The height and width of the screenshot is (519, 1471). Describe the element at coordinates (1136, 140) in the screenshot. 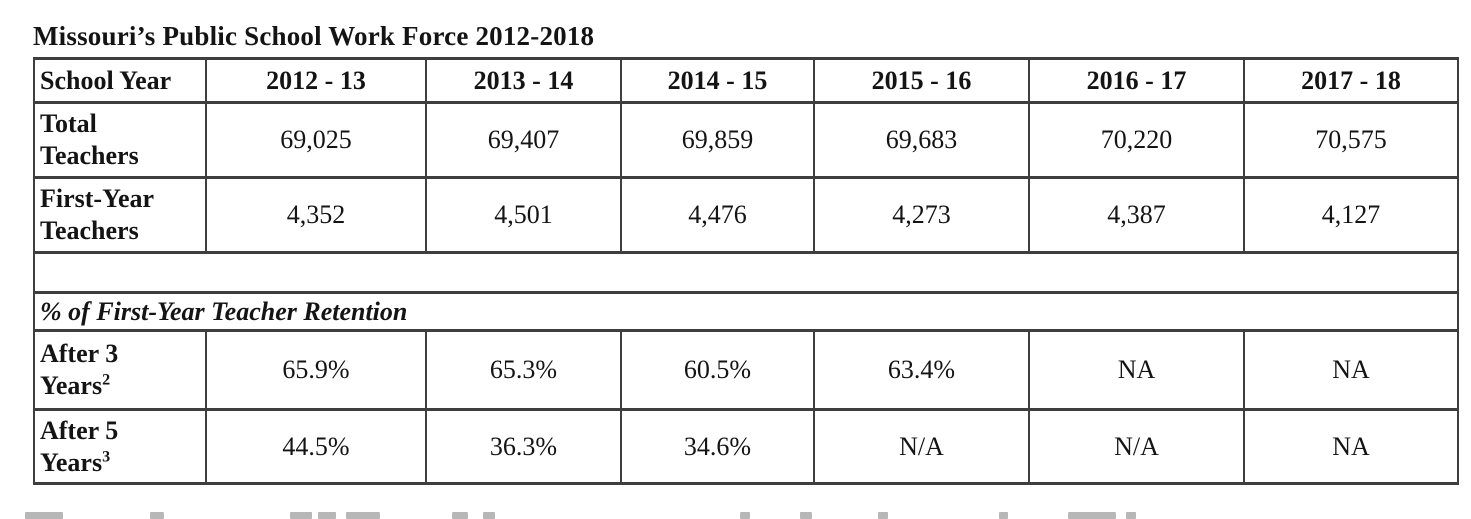

I see `data-cell: 70,220` at that location.